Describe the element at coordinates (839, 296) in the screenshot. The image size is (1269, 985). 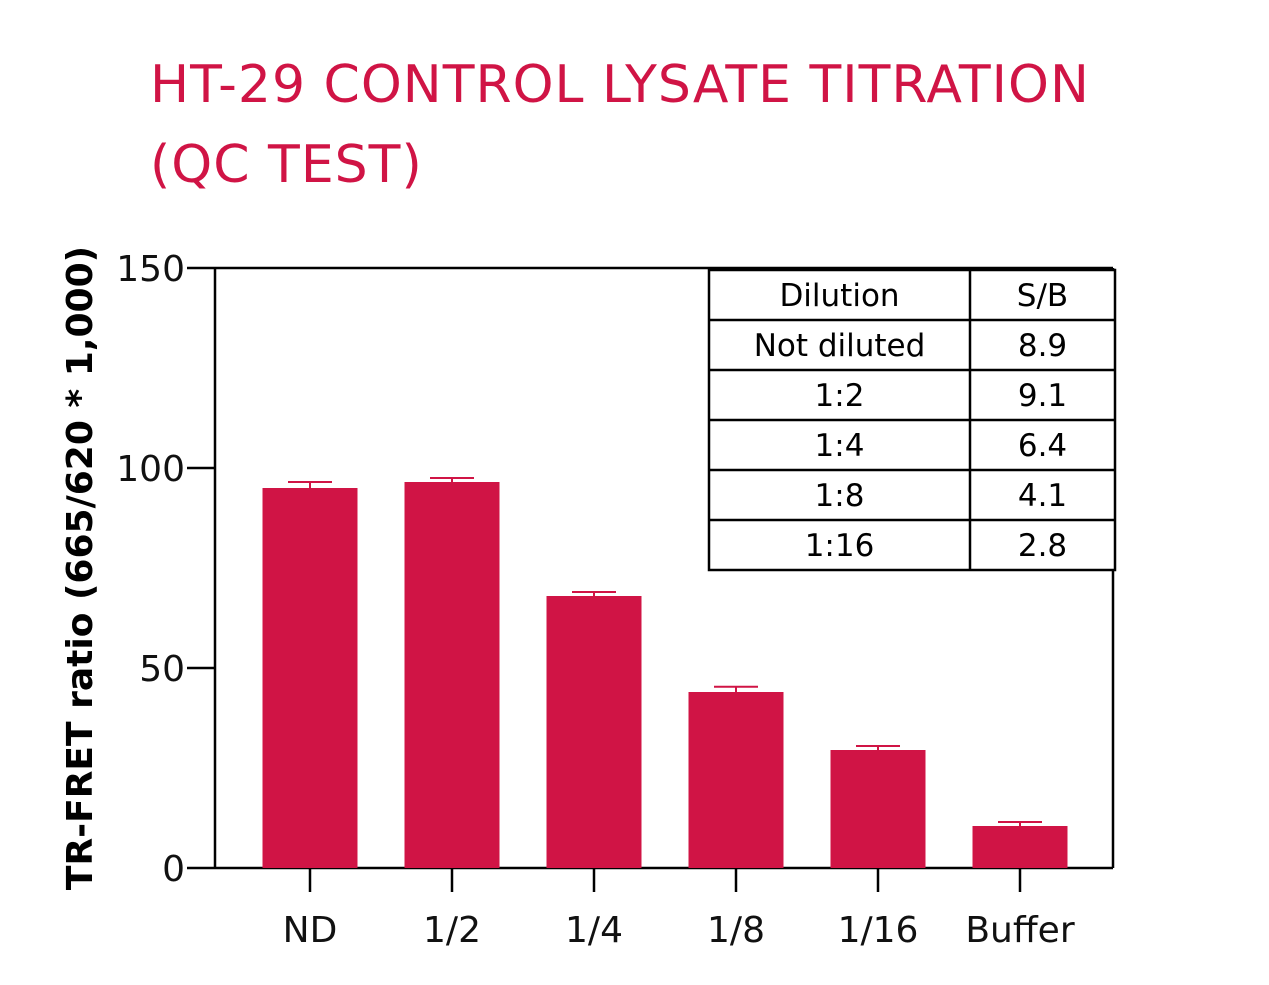
I see `table-header-dilution: Dilution` at that location.